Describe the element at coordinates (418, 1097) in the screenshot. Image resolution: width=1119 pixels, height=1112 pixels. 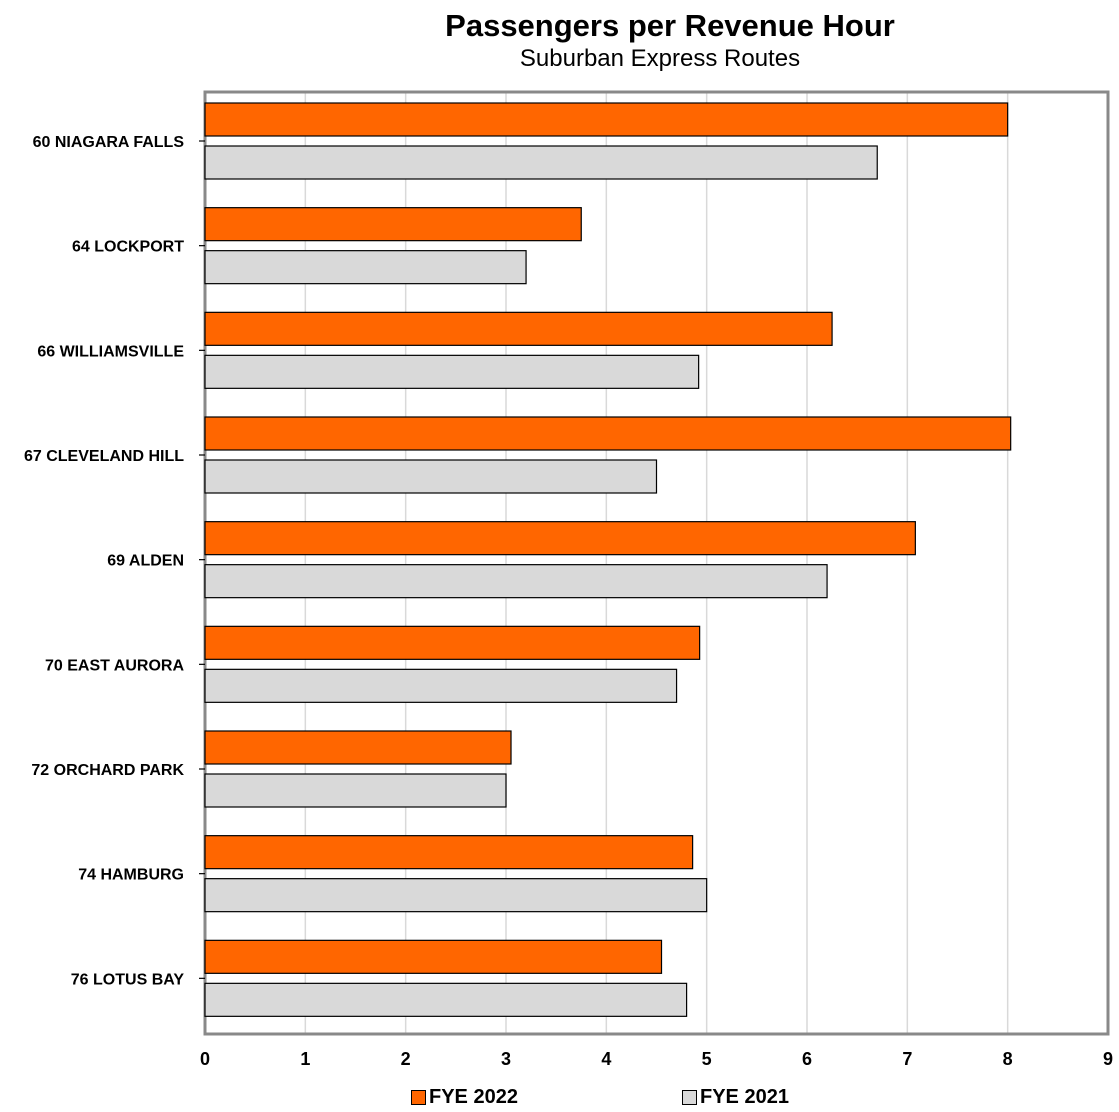
I see `legend-swatch-fye-2022` at that location.